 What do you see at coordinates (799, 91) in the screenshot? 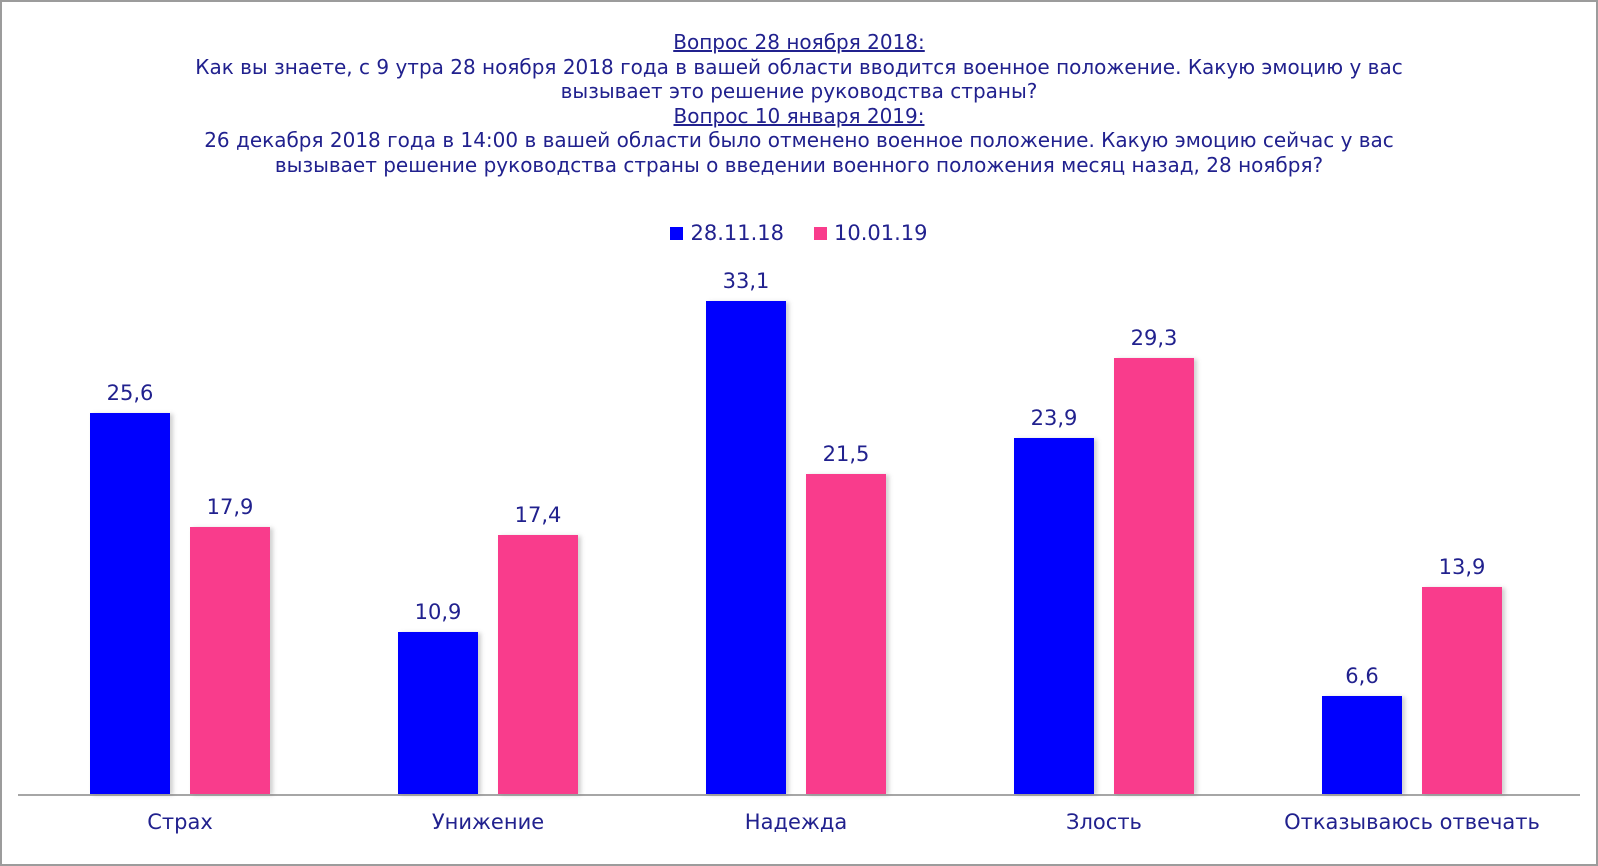
I see `title-line: вызывает это решение руководства страны?` at bounding box center [799, 91].